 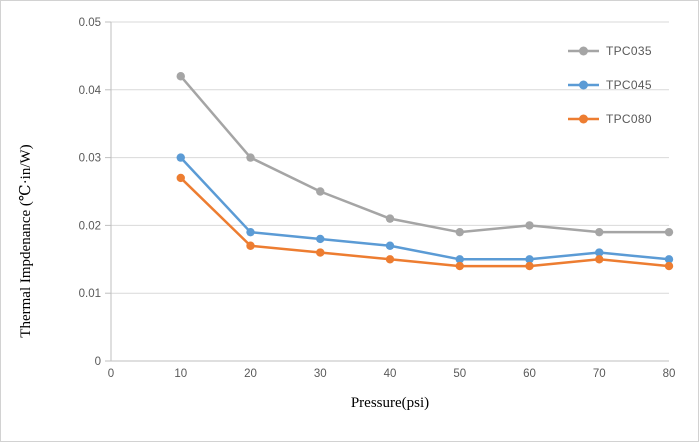 What do you see at coordinates (629, 51) in the screenshot?
I see `legend-label: TPC035` at bounding box center [629, 51].